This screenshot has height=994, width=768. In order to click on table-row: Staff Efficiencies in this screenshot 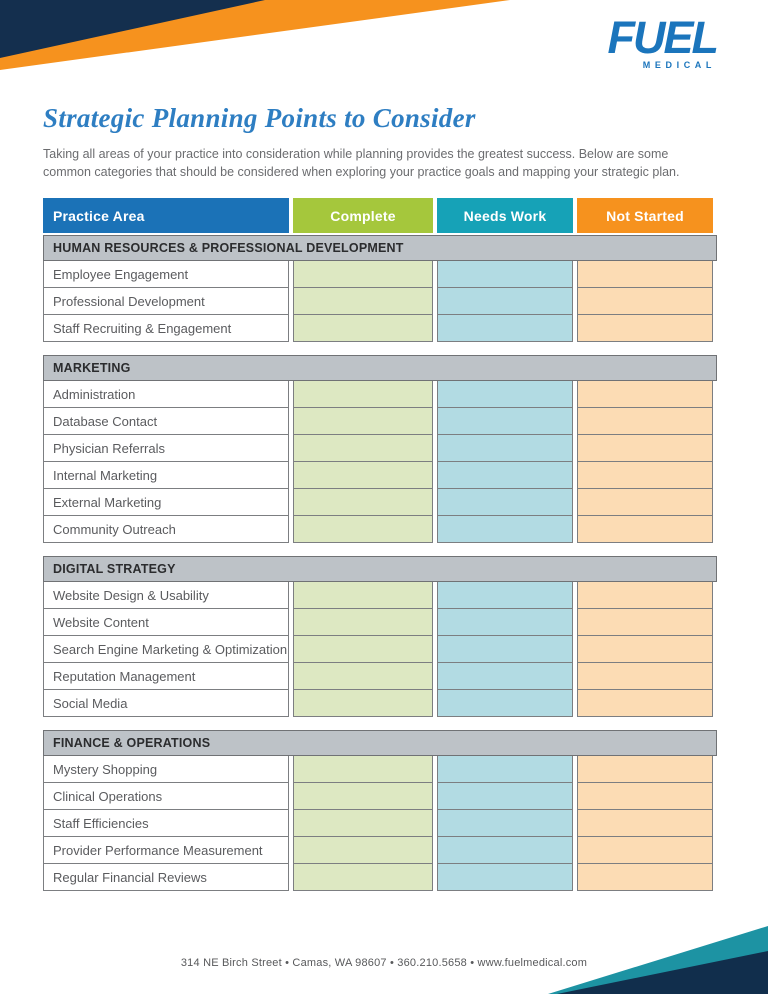, I will do `click(380, 823)`.